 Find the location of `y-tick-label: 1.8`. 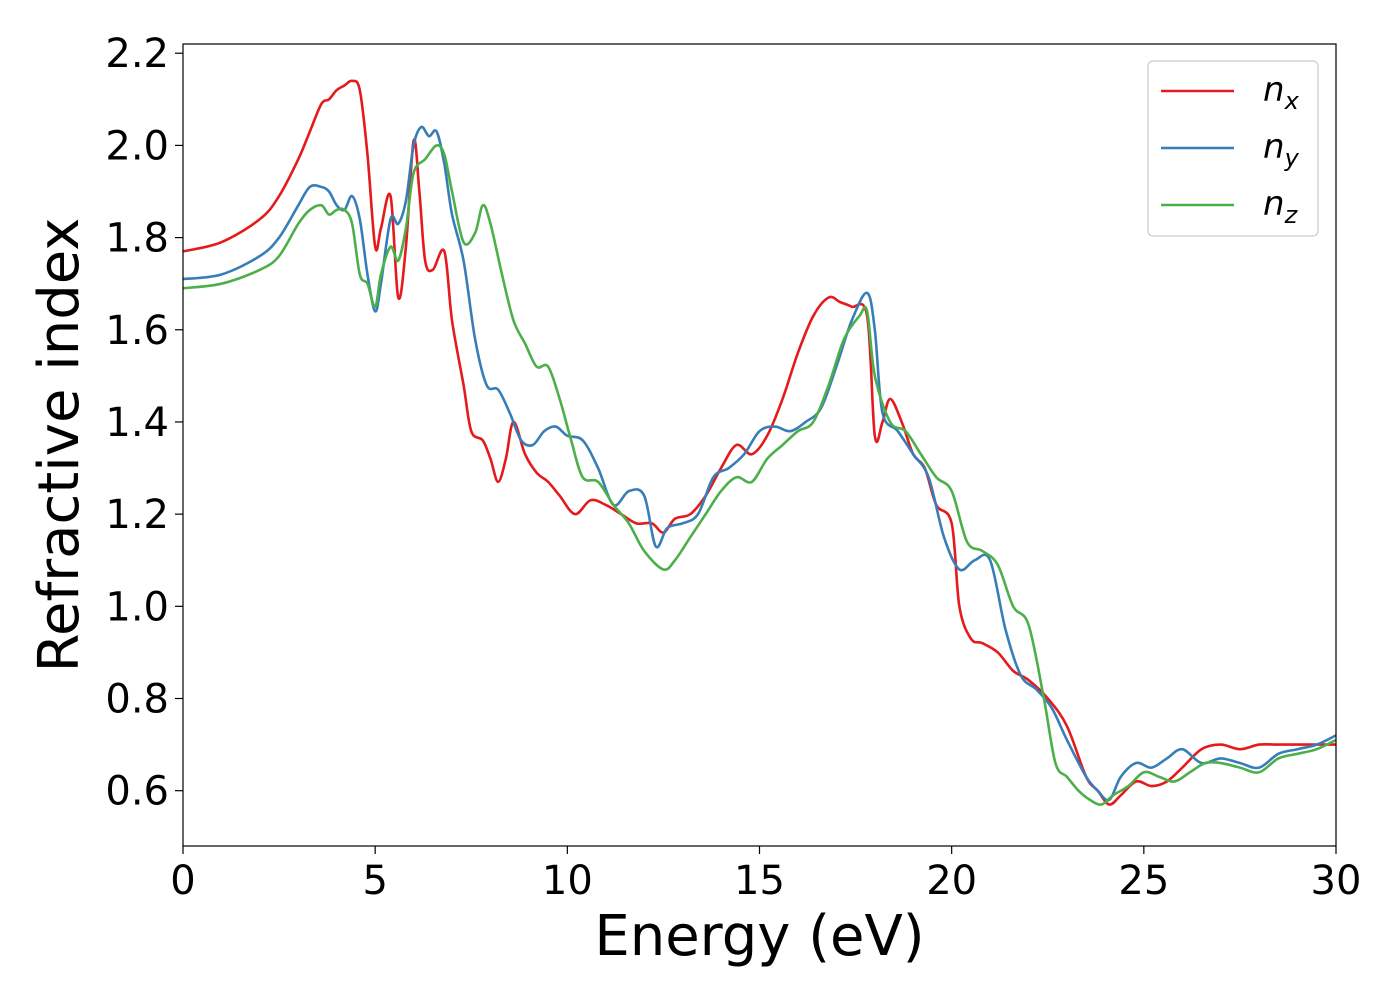

y-tick-label: 1.8 is located at coordinates (137, 239).